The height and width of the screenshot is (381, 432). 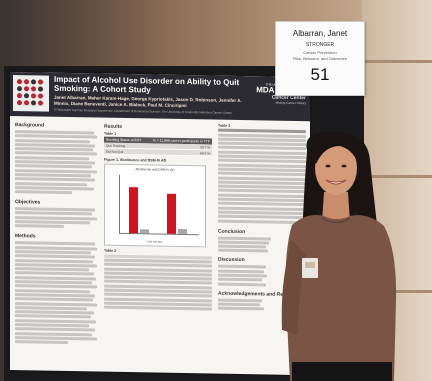 What do you see at coordinates (293, 287) in the screenshot?
I see `left-arm` at bounding box center [293, 287].